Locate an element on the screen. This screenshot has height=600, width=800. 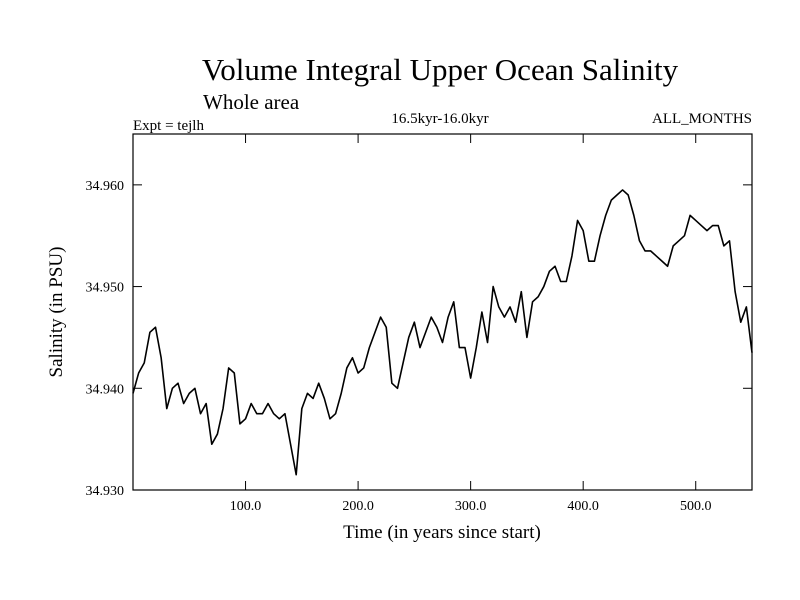
x-tick-label: 300.0 is located at coordinates (471, 506).